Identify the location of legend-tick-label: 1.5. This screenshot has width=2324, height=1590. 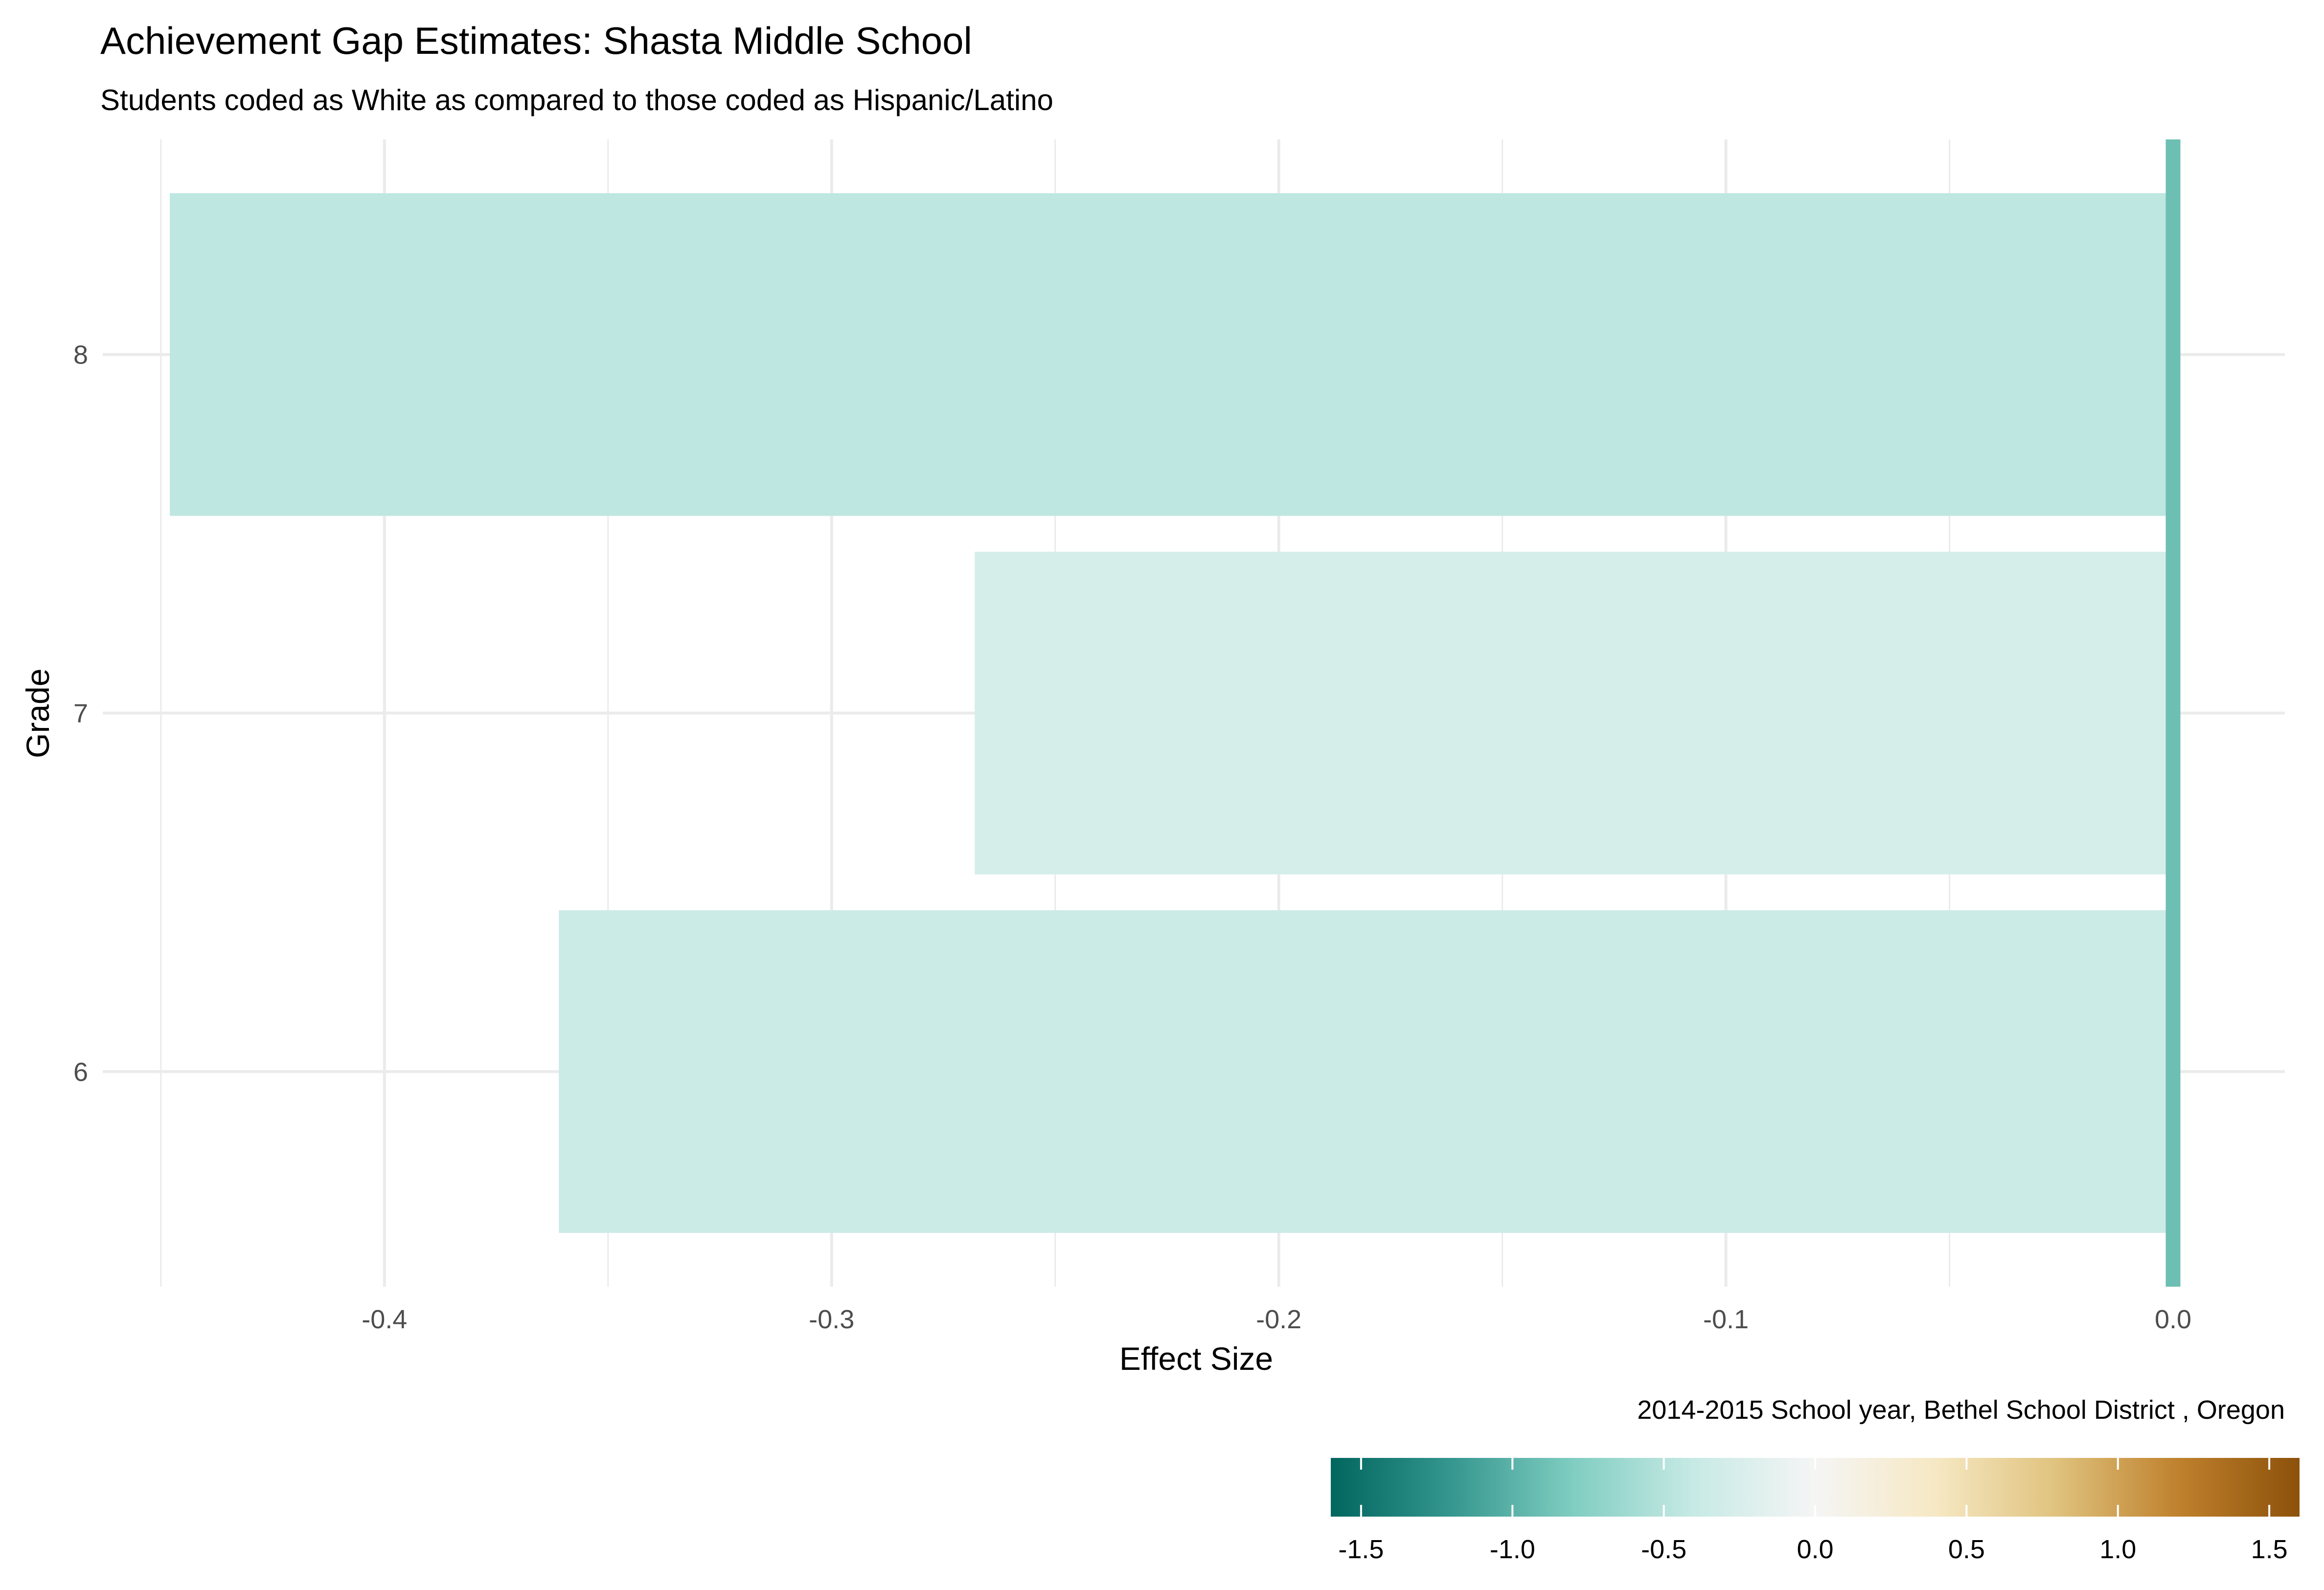
(2269, 1550).